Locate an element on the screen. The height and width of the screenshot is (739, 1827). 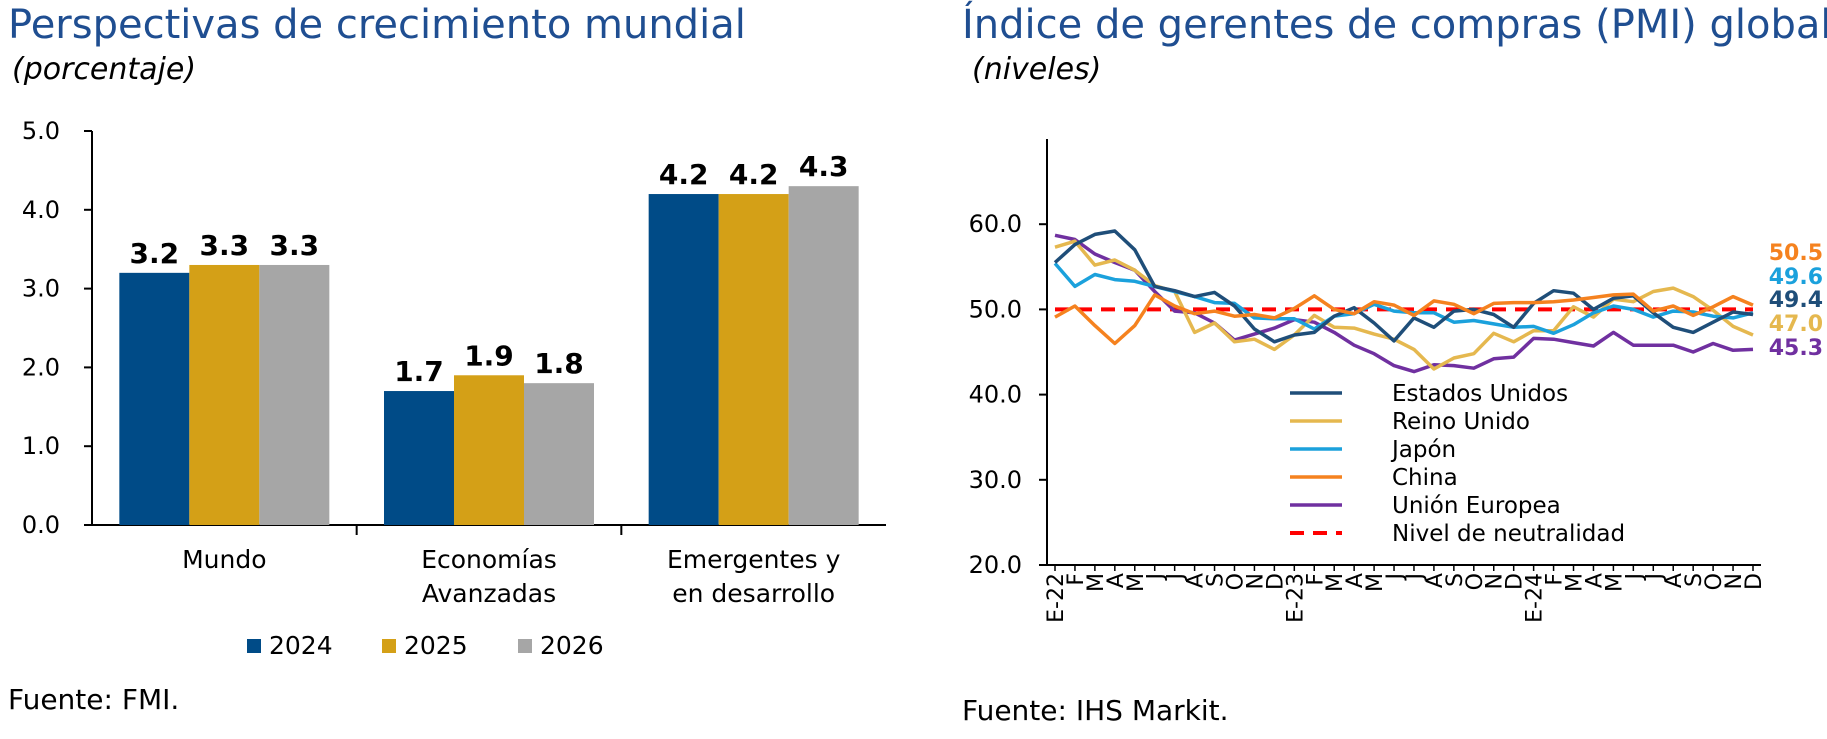
legend-label-Estados Unidos: Estados Unidos is located at coordinates (1480, 394).